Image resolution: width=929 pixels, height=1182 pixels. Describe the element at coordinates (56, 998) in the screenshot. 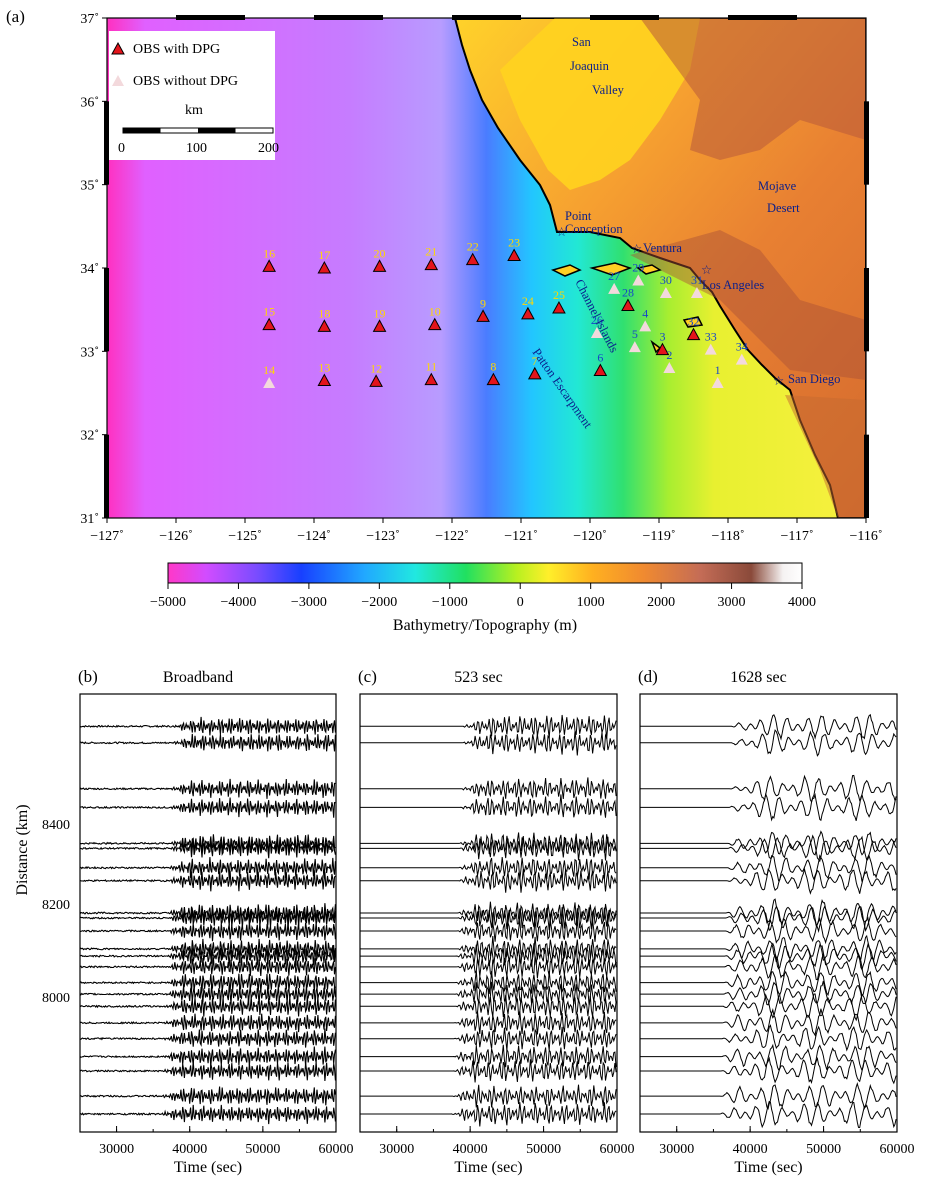

I see `y-tick-8000: 8000` at that location.